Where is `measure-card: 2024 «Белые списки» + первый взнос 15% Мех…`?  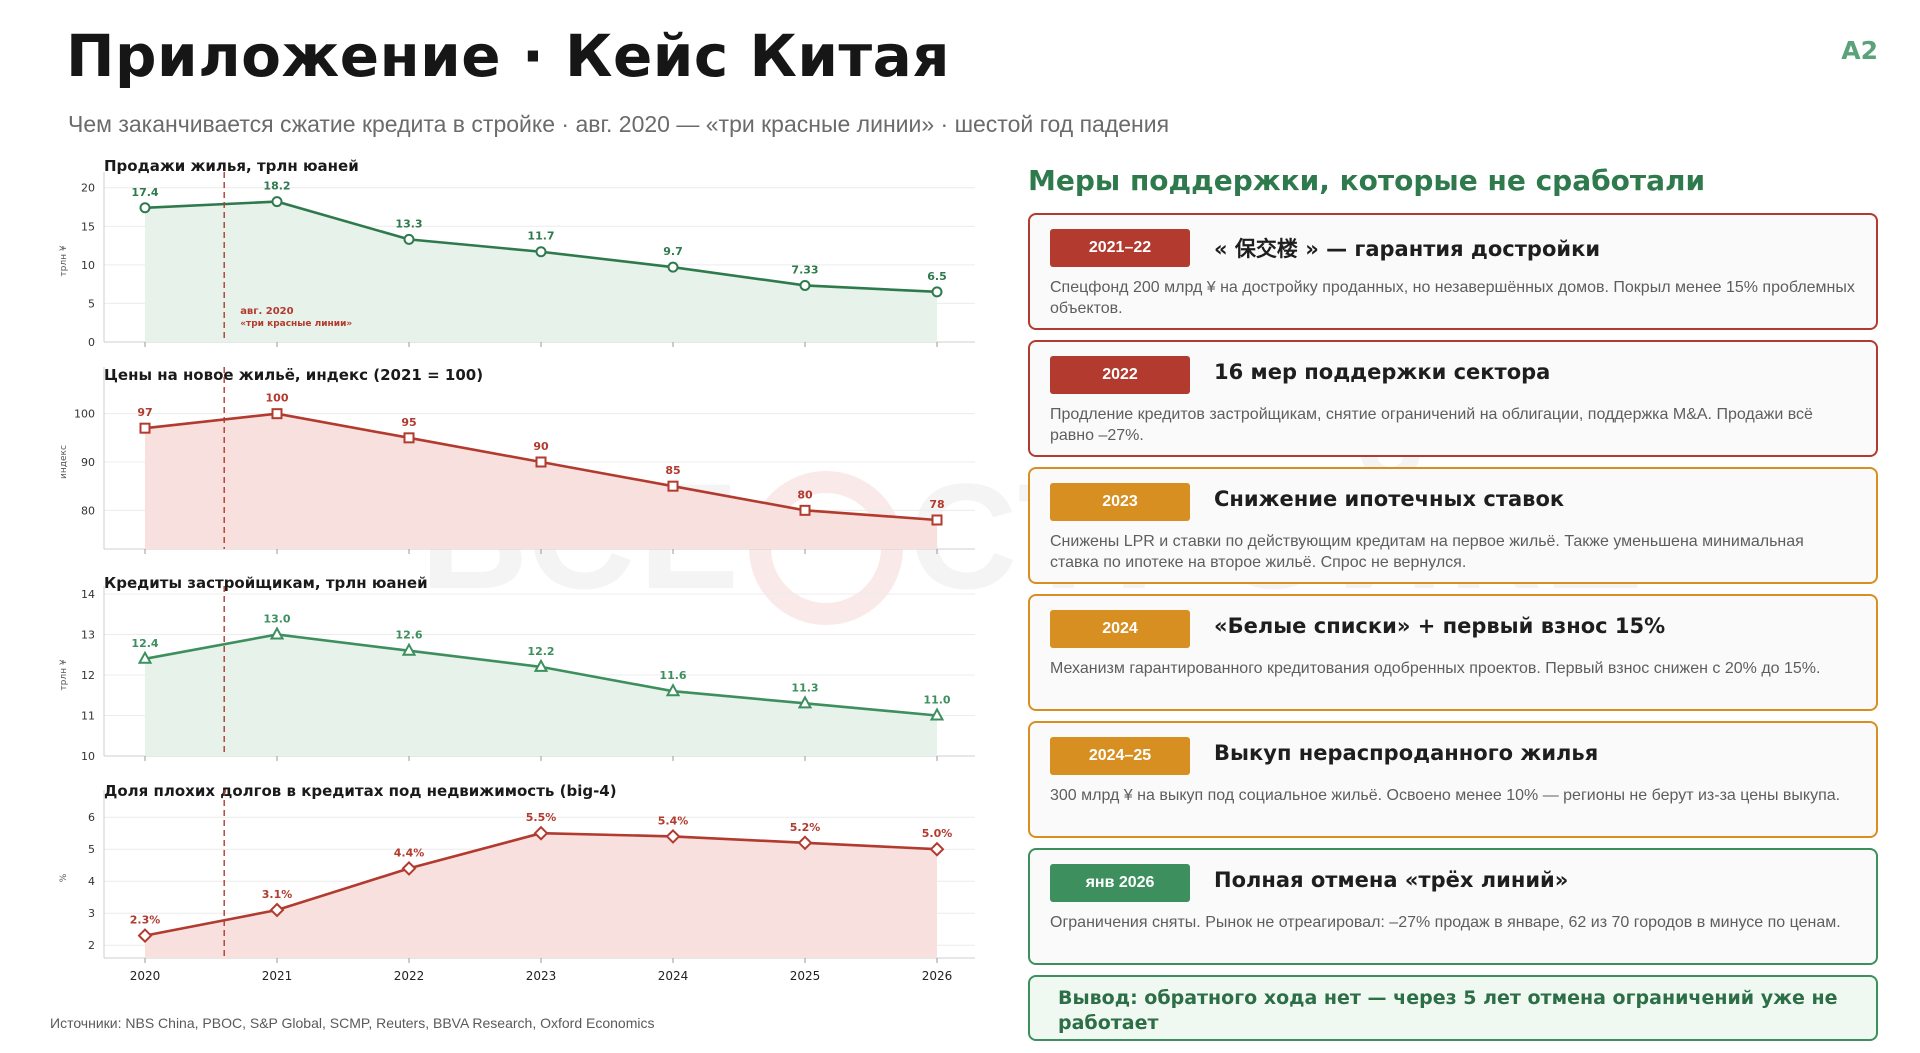
measure-card: 2024 «Белые списки» + первый взнос 15% Мех… is located at coordinates (1453, 652).